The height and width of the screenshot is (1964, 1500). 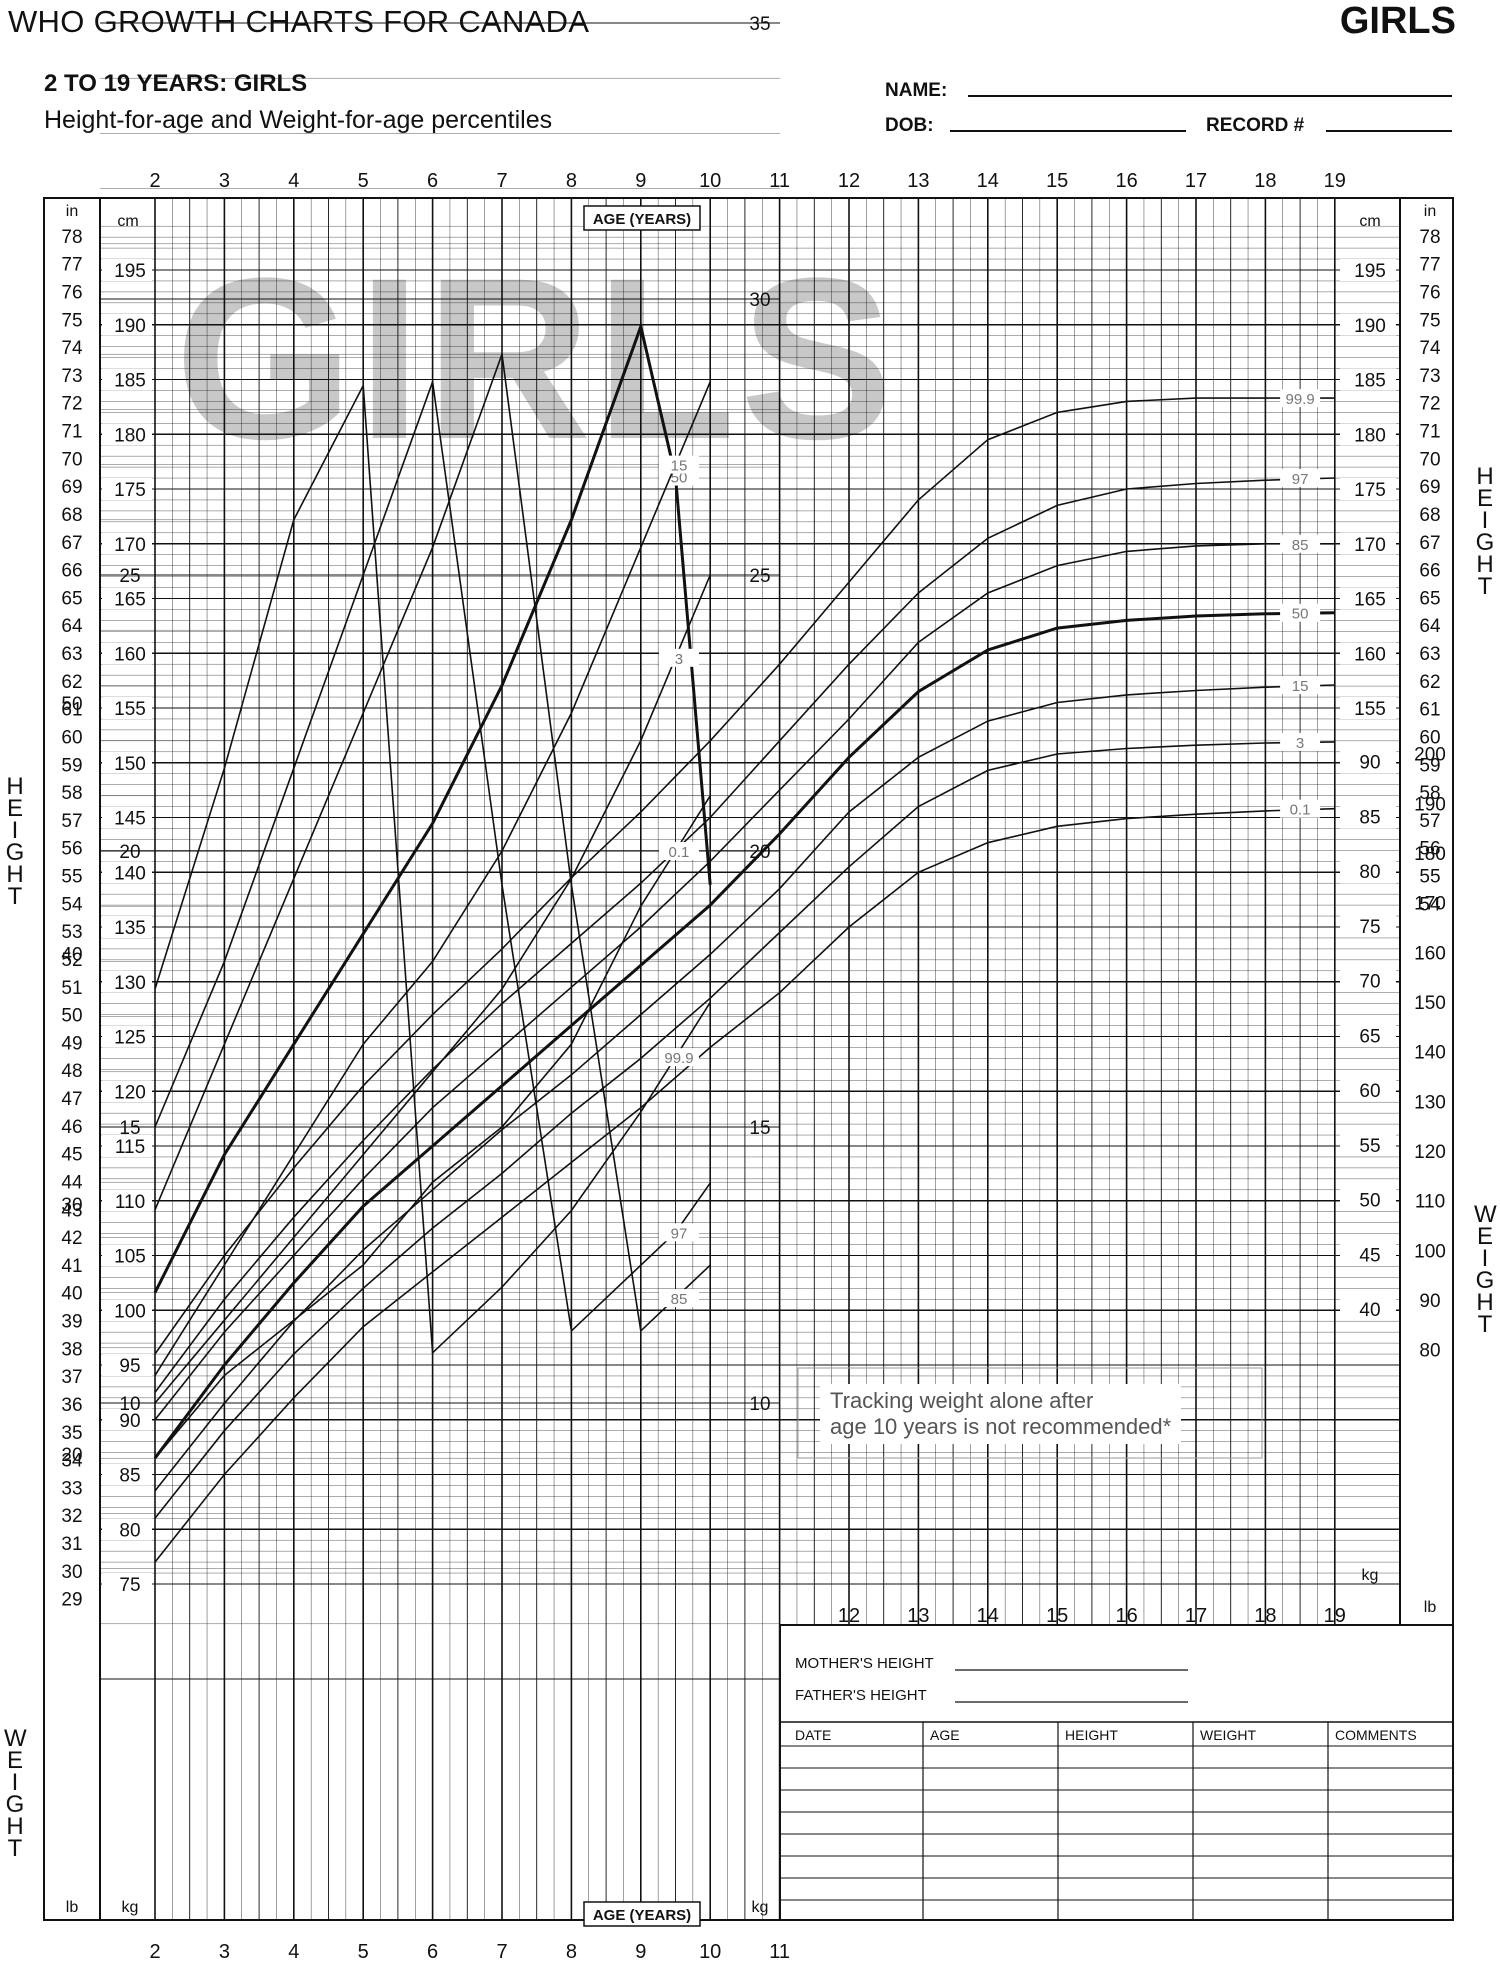 What do you see at coordinates (679, 1299) in the screenshot?
I see `weight-percentile-label: 85` at bounding box center [679, 1299].